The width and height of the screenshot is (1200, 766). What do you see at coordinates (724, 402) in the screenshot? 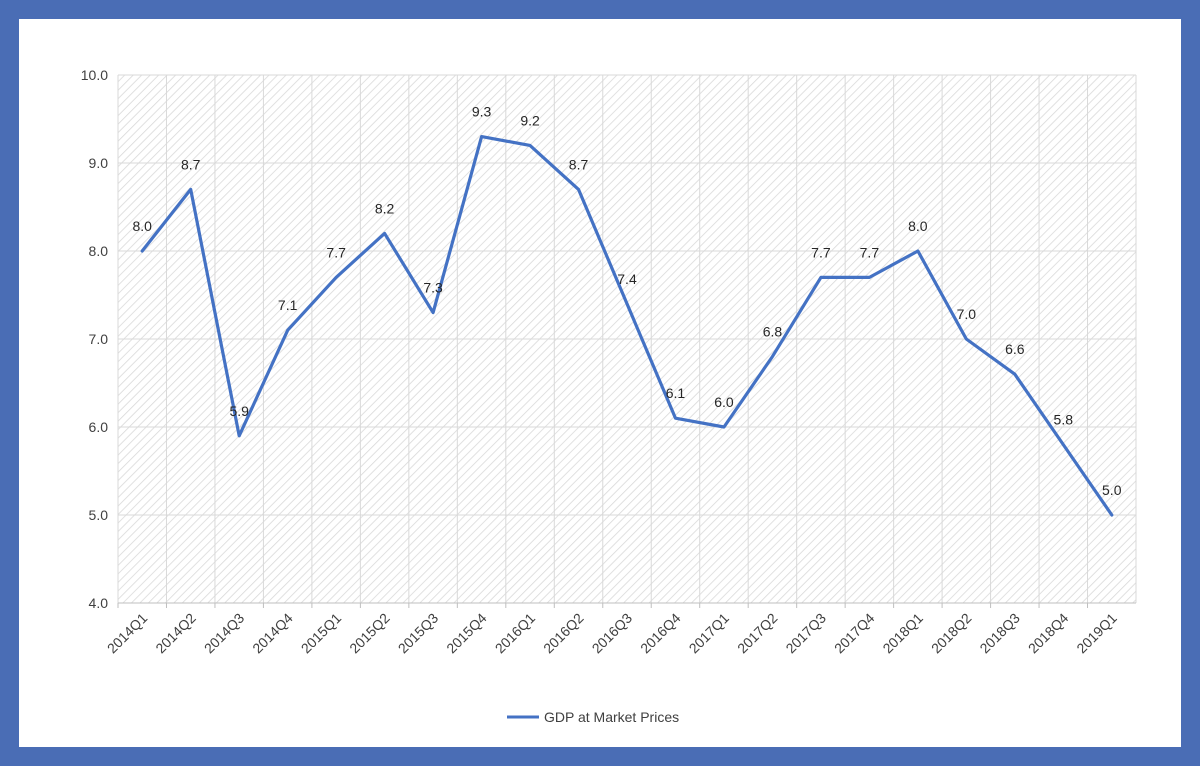
I see `data-label: 6.0` at bounding box center [724, 402].